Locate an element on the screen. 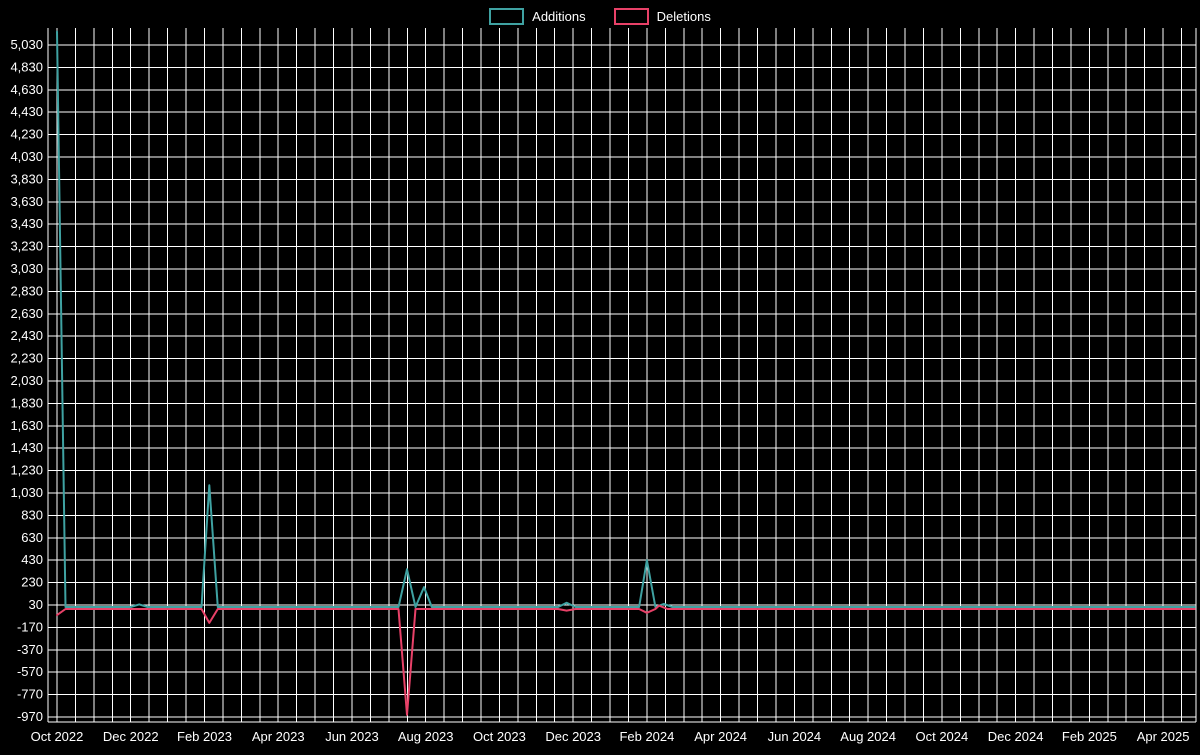  x-axis-tick-label: Oct 2024 is located at coordinates (941, 736).